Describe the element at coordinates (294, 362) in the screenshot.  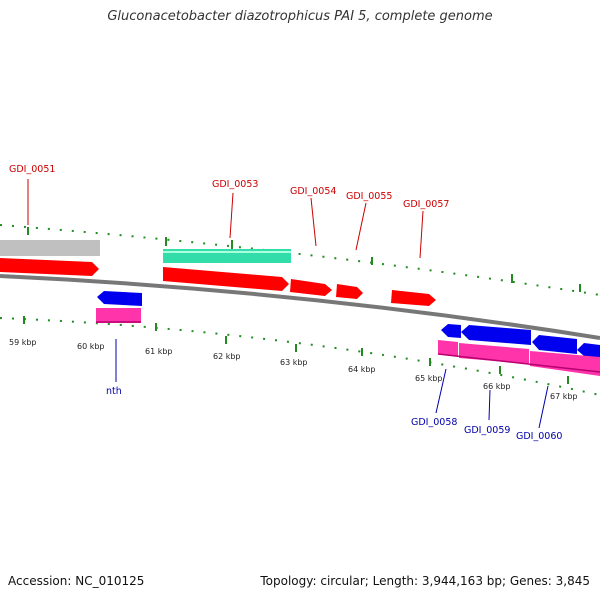
I see `scale-label-63: 63 kbp` at that location.